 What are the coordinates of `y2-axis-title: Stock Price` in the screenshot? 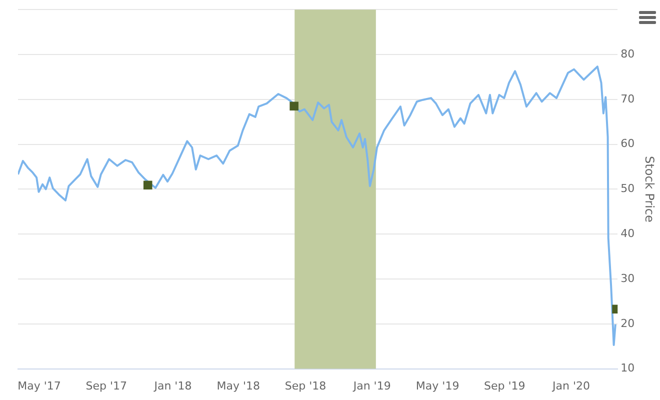 It's located at (649, 189).